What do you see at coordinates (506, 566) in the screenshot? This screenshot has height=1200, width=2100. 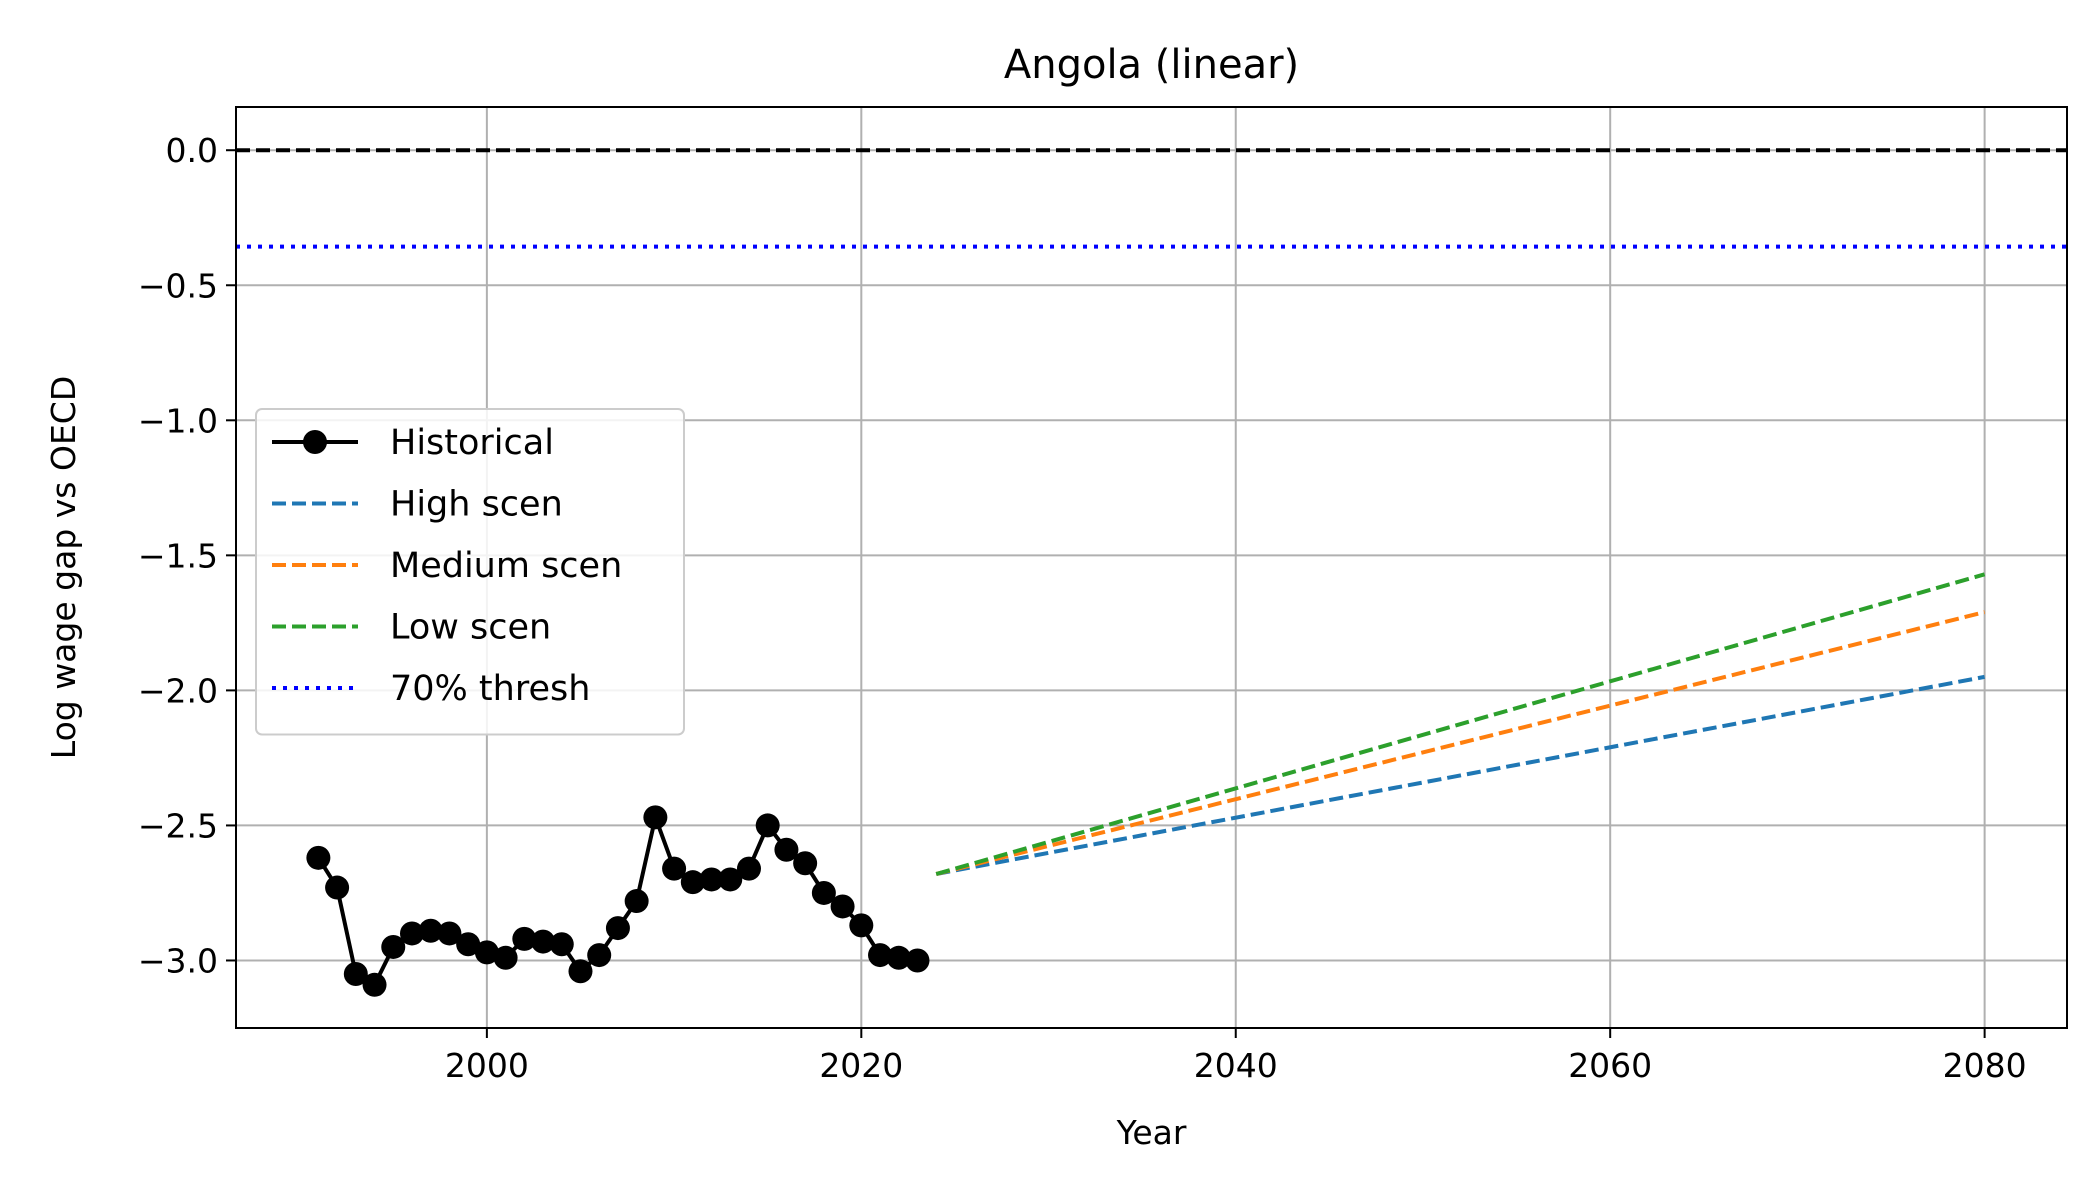 I see `legend-label-medium-scen: Medium scen` at bounding box center [506, 566].